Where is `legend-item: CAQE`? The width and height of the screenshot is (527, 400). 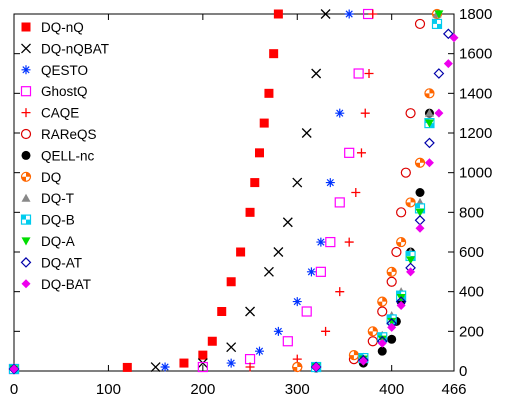 legend-item: CAQE is located at coordinates (50, 113).